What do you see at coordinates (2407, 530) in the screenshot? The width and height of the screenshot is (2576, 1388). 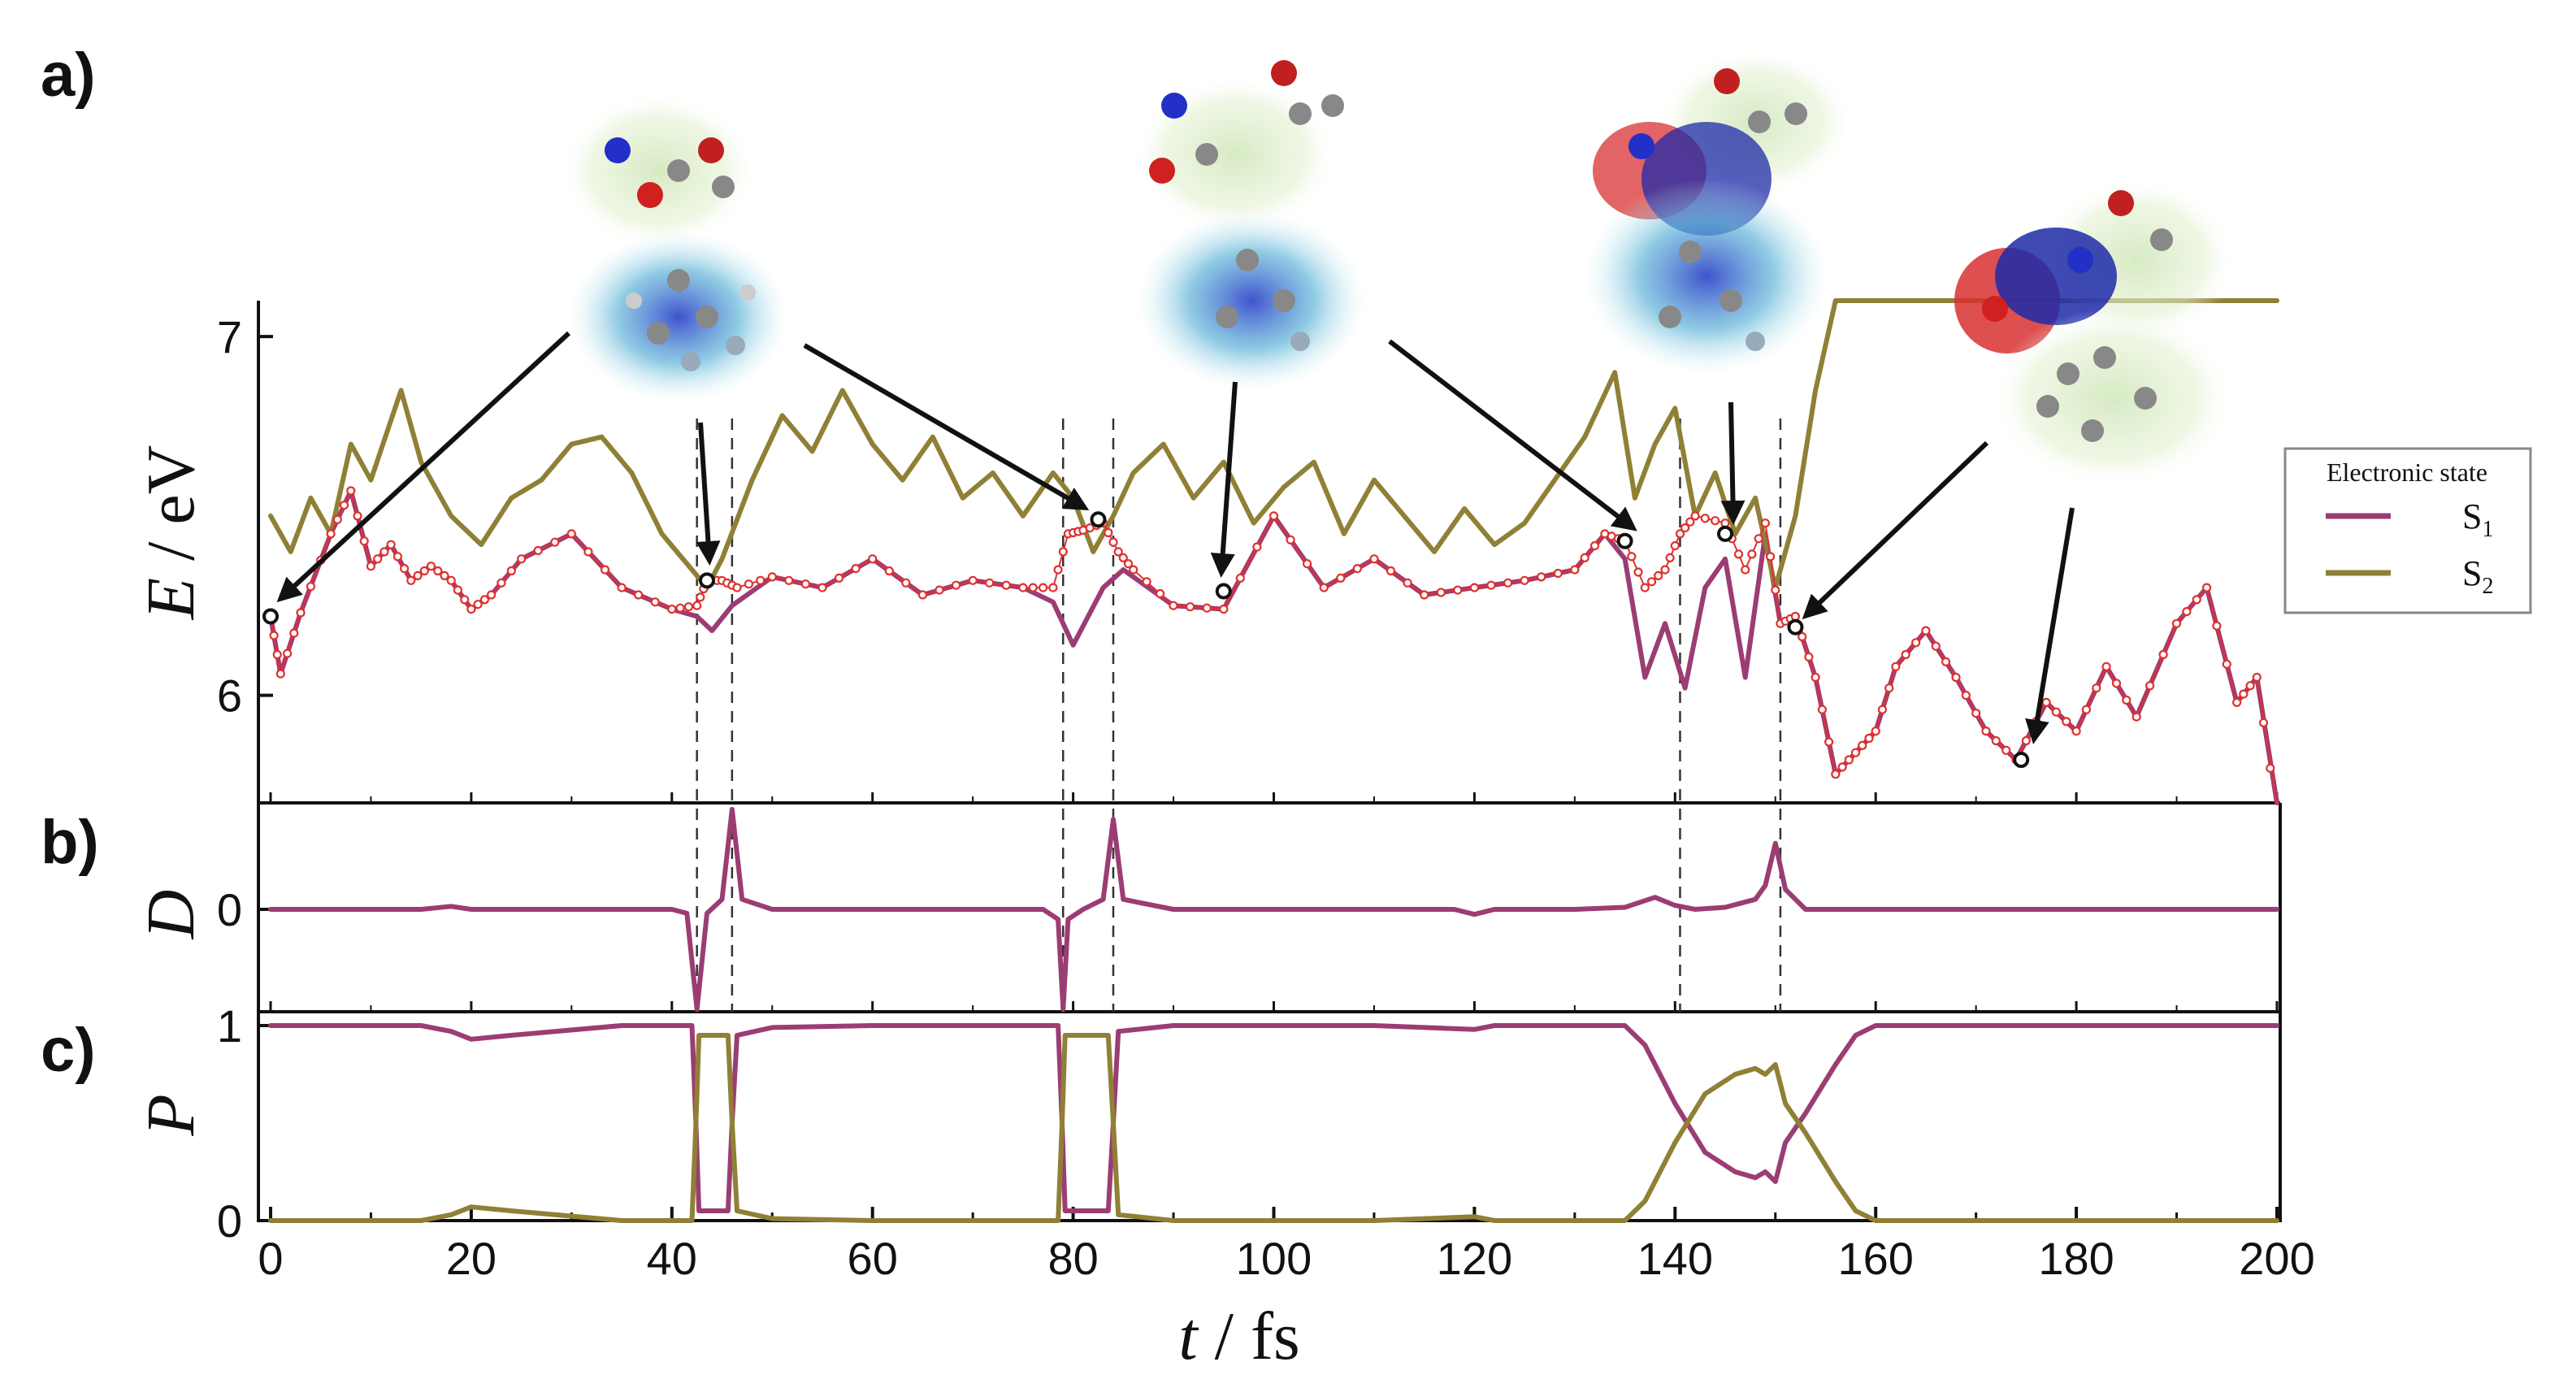 I see `legend: Electronic state S1 S2` at bounding box center [2407, 530].